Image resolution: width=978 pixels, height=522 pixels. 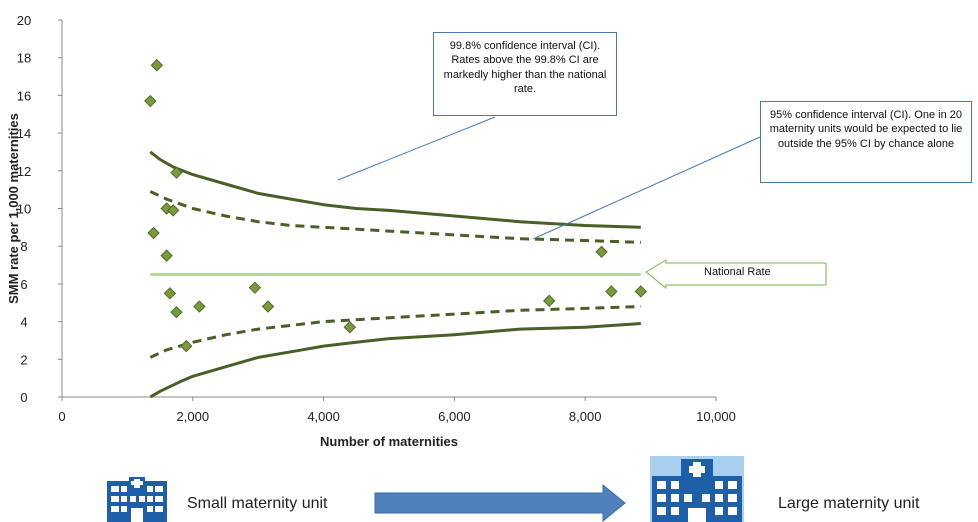 I want to click on large-unit-label: Large maternity unit, so click(x=849, y=503).